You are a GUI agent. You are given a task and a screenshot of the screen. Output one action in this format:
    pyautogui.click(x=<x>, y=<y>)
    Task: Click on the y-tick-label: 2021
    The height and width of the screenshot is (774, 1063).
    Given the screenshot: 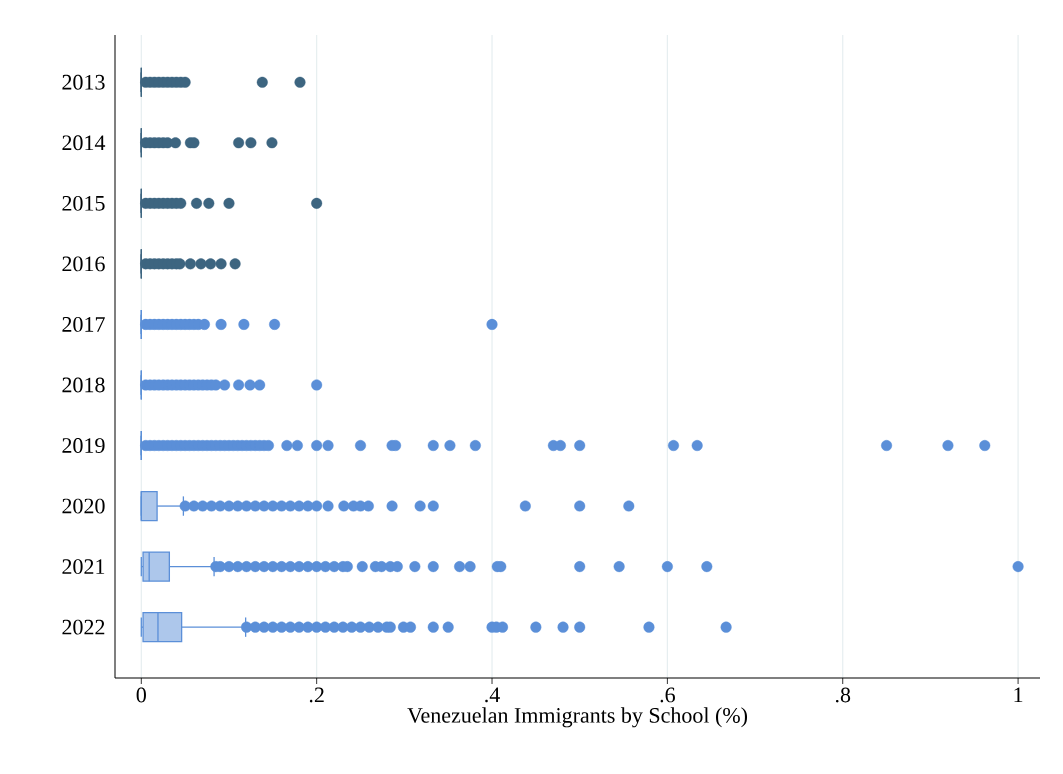 What is the action you would take?
    pyautogui.click(x=83, y=567)
    